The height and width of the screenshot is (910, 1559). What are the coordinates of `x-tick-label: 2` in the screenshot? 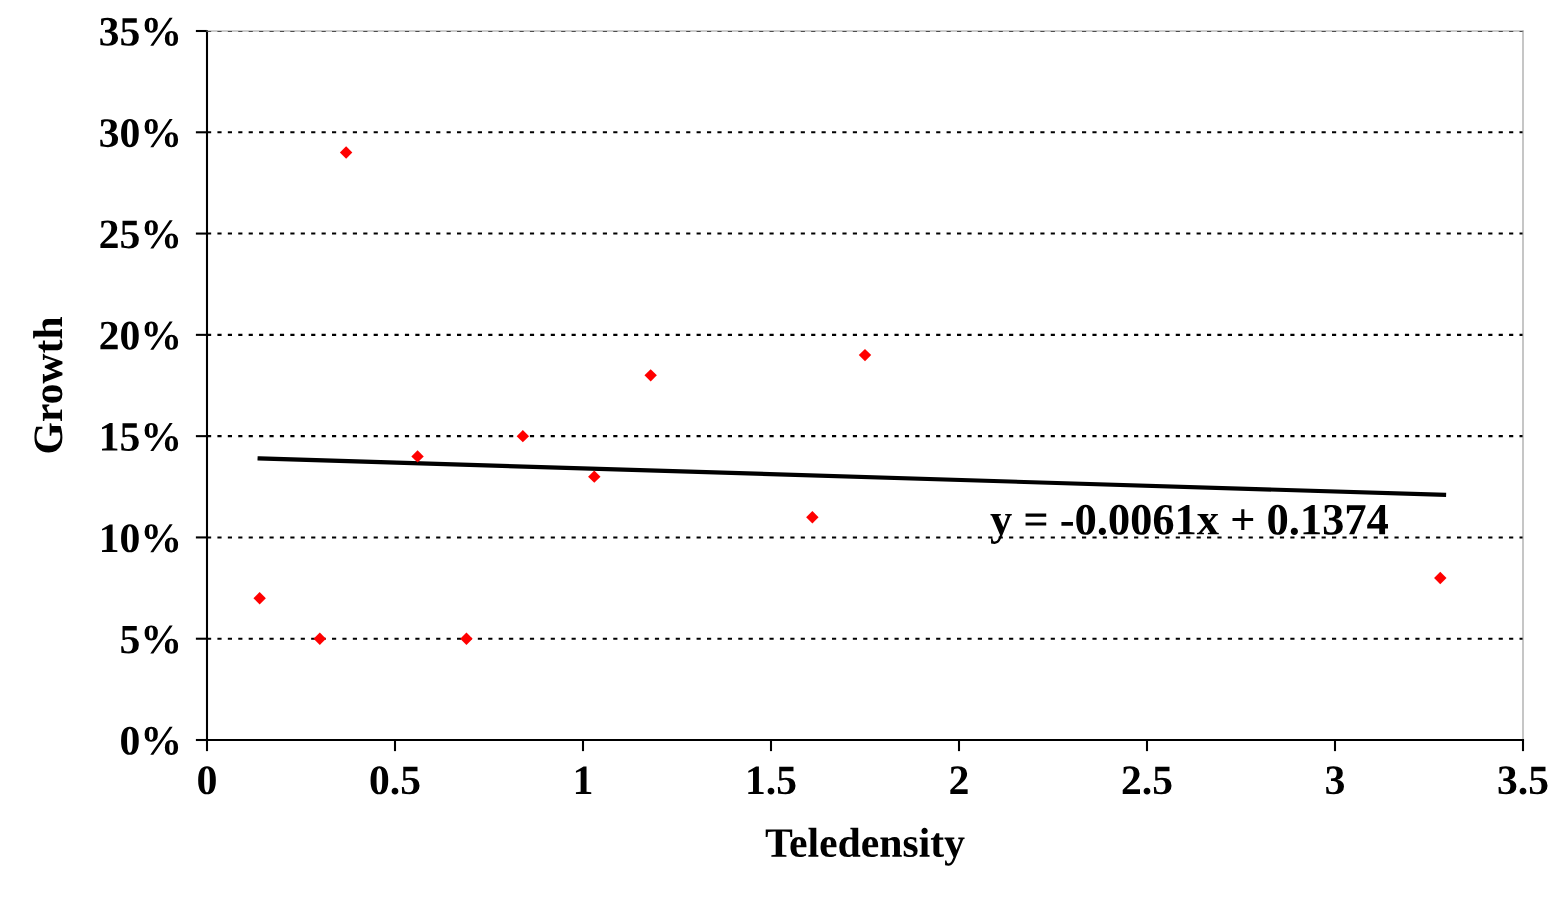 It's located at (959, 780).